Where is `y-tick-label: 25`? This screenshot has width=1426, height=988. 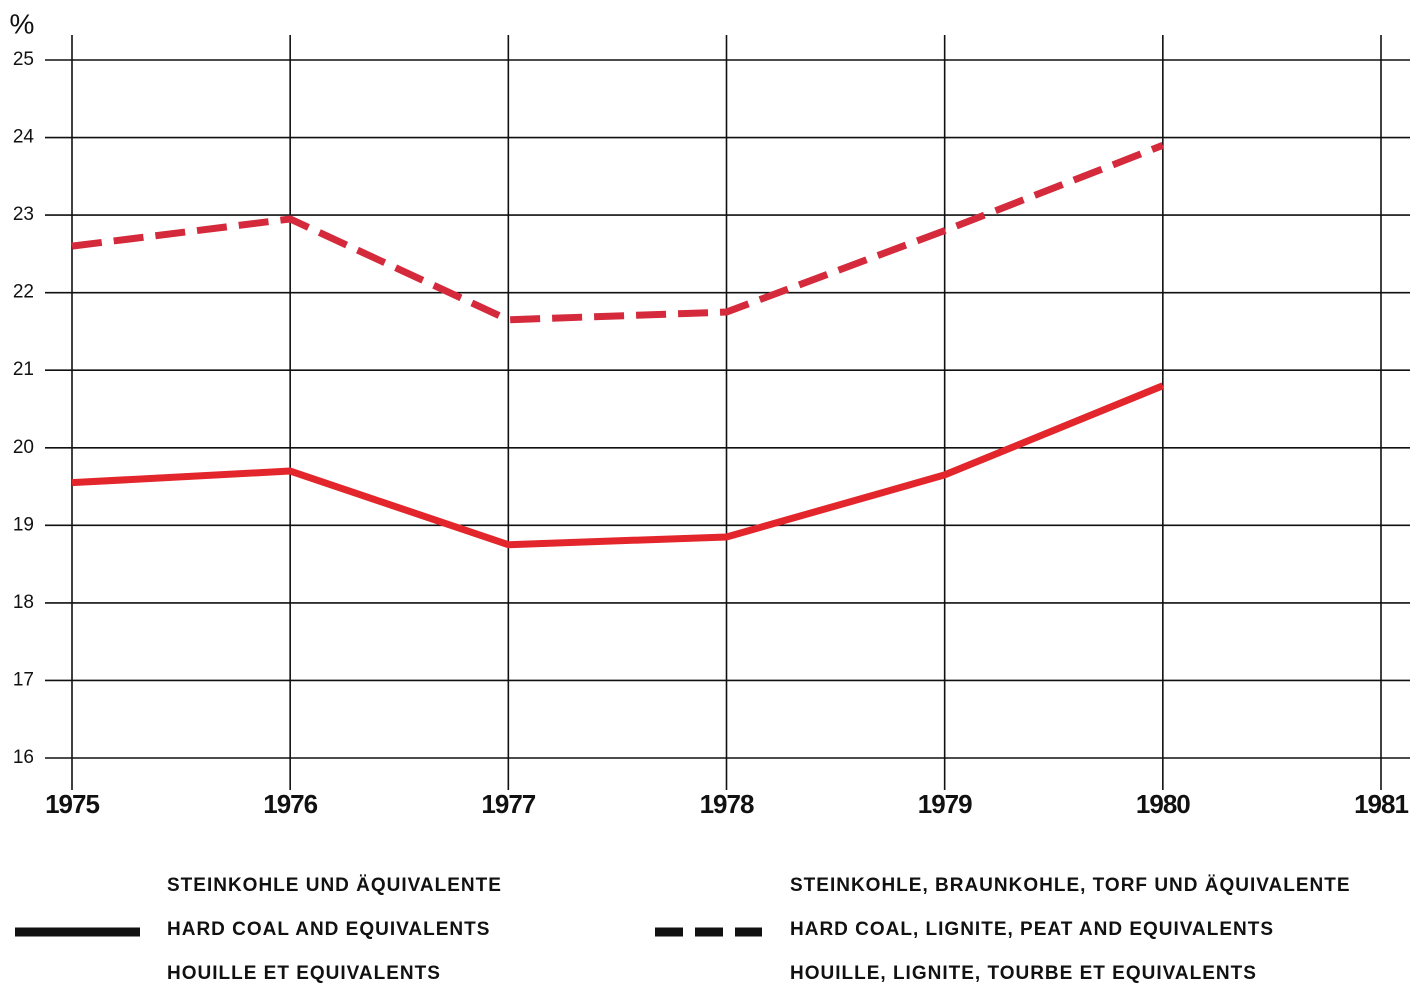 y-tick-label: 25 is located at coordinates (23, 59).